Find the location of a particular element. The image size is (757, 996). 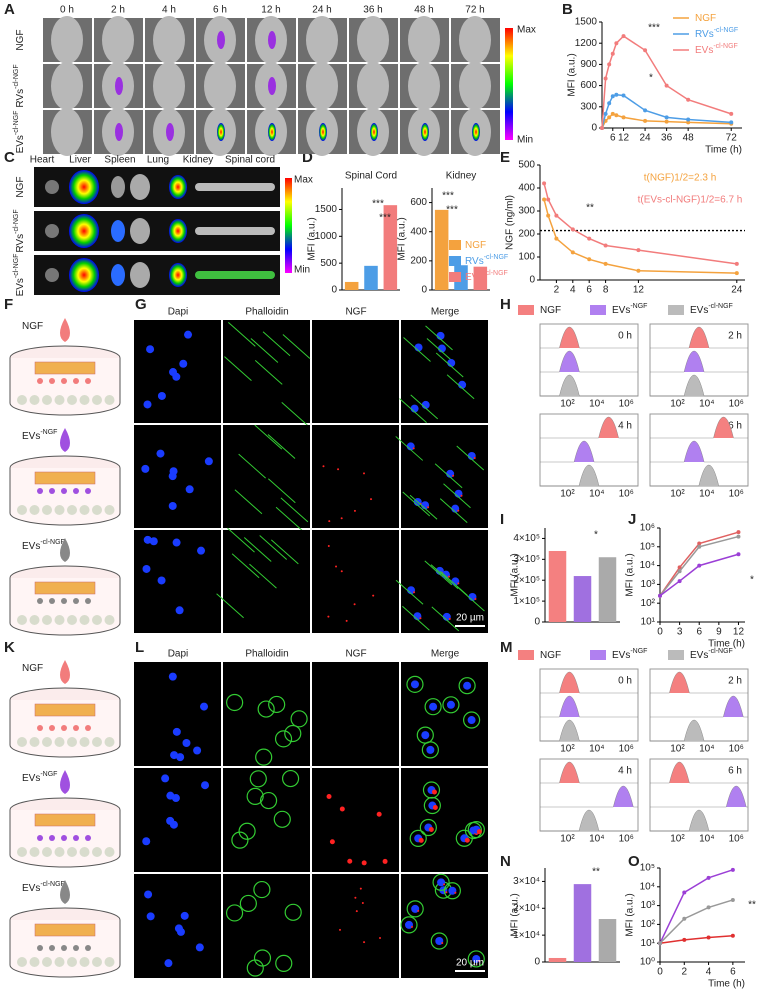

insert is located at coordinates (65, 368).